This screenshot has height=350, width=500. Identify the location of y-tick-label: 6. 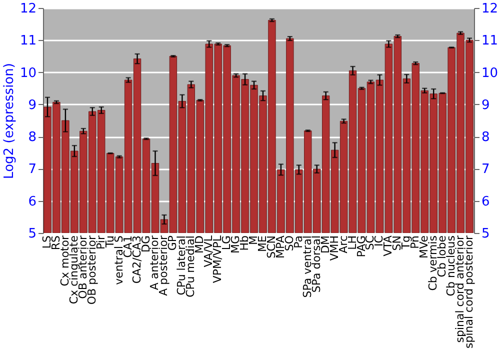
(32, 202).